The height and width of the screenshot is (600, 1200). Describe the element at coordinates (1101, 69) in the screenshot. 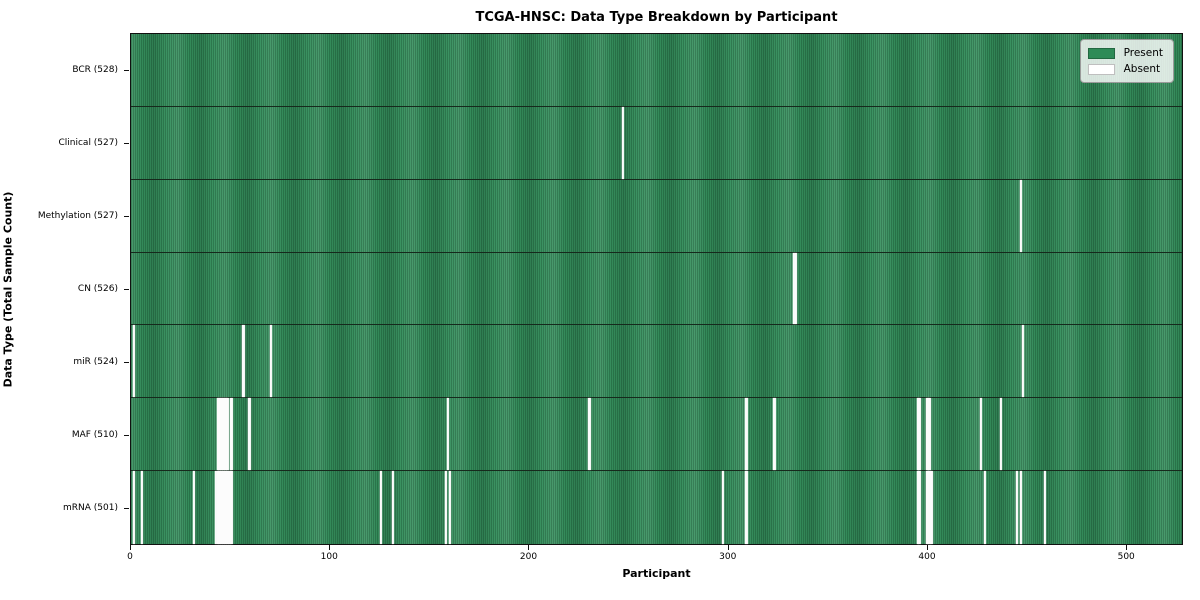

I see `absent-swatch-icon` at that location.